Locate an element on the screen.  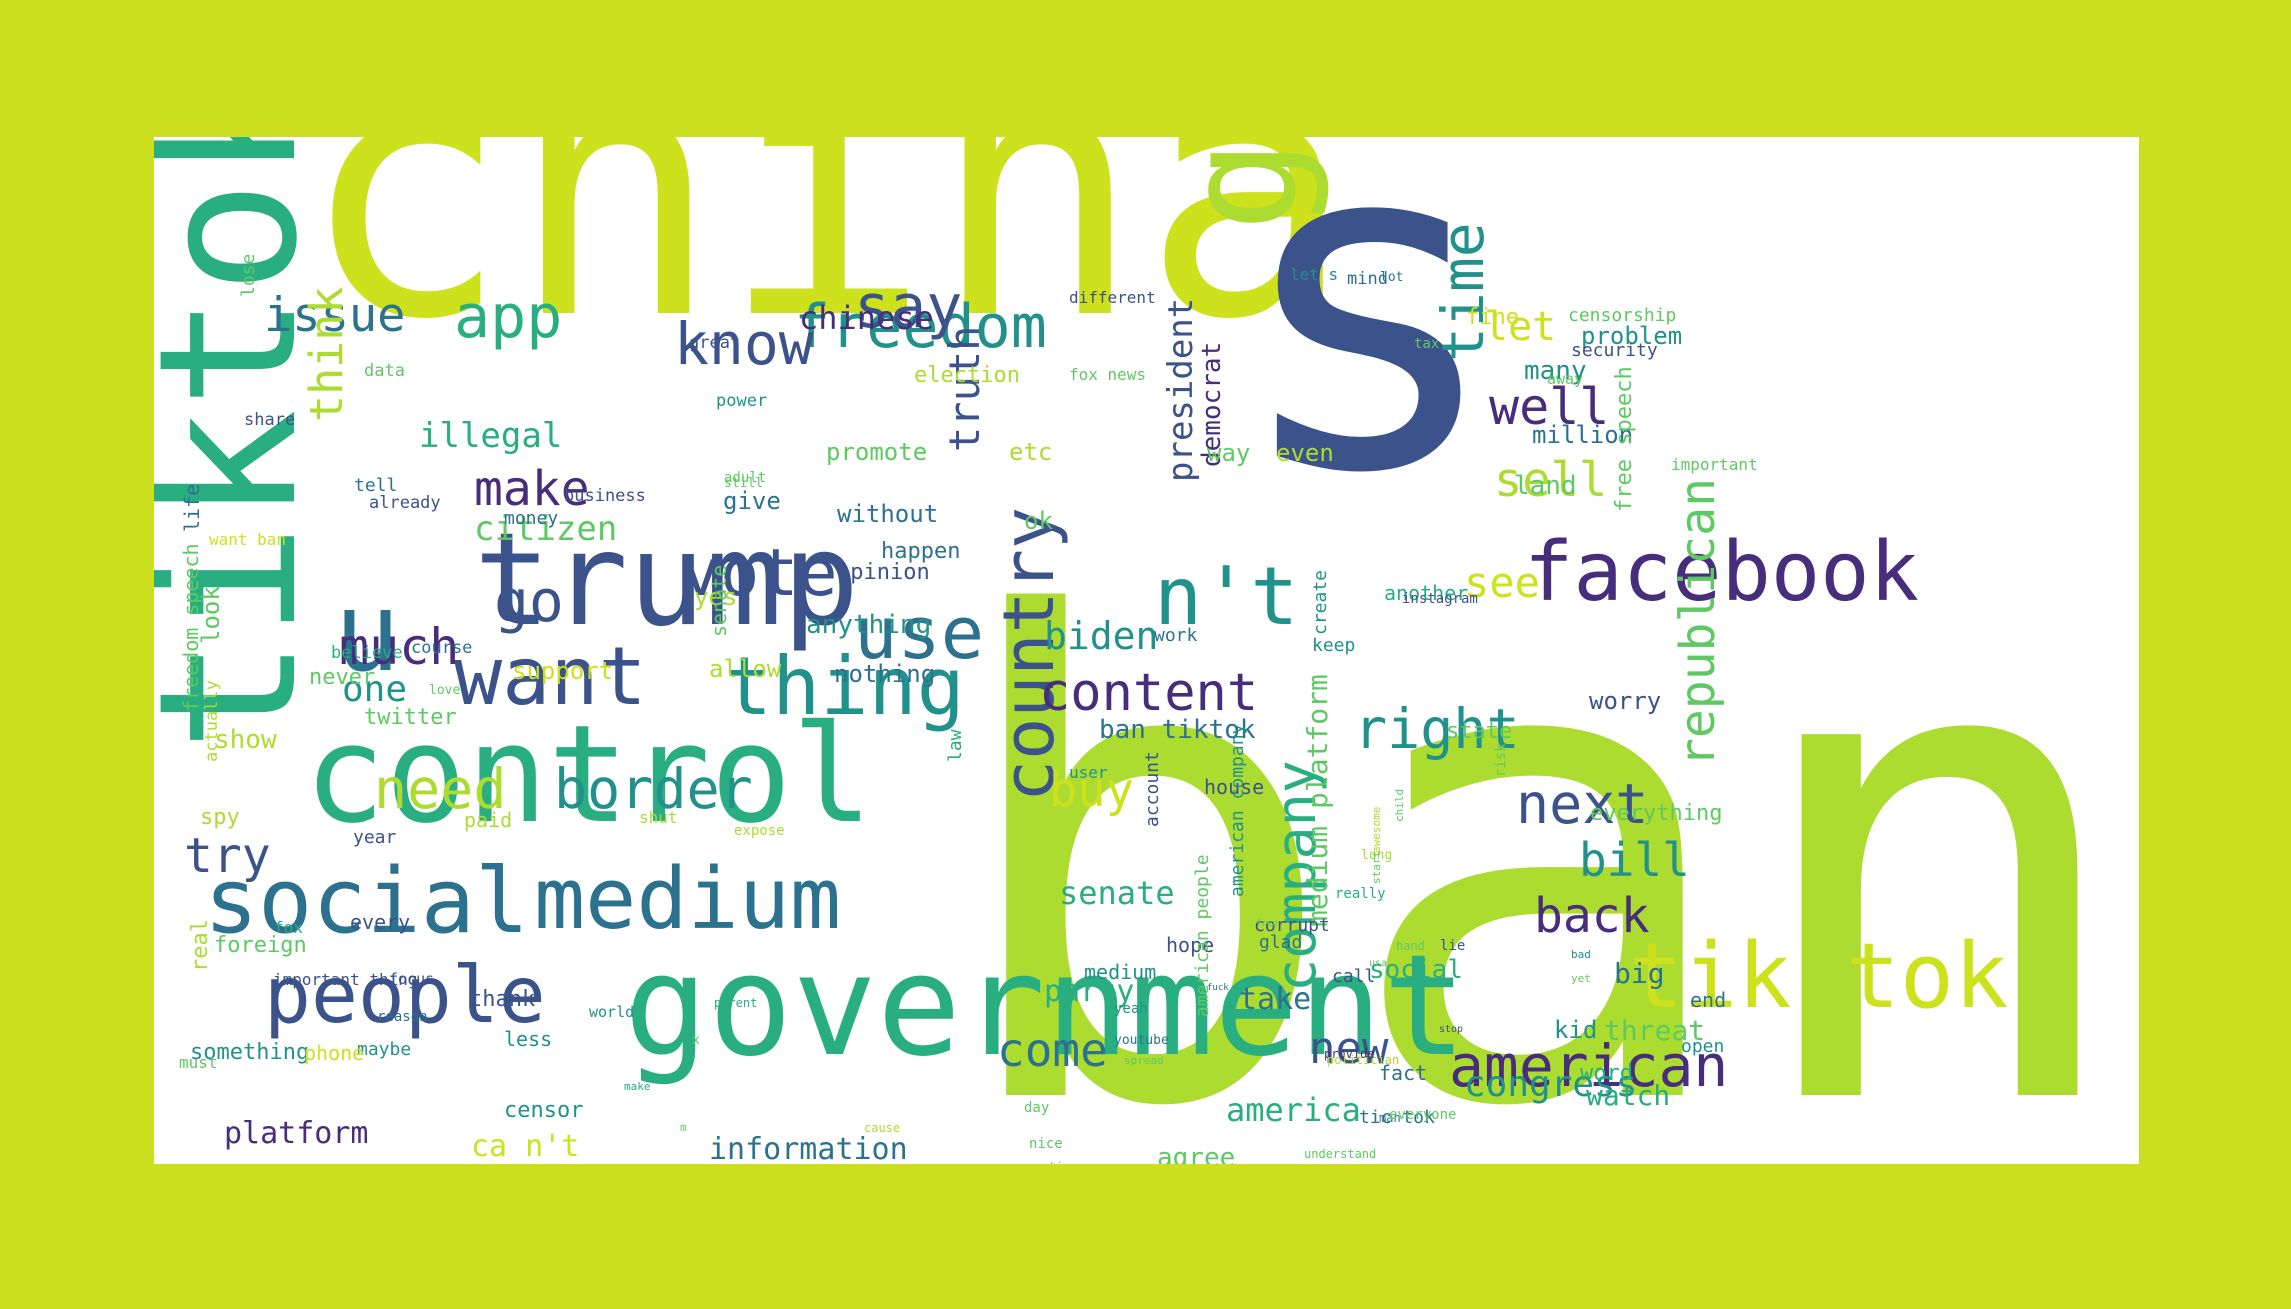
cloud-word: yes is located at coordinates (716, 597).